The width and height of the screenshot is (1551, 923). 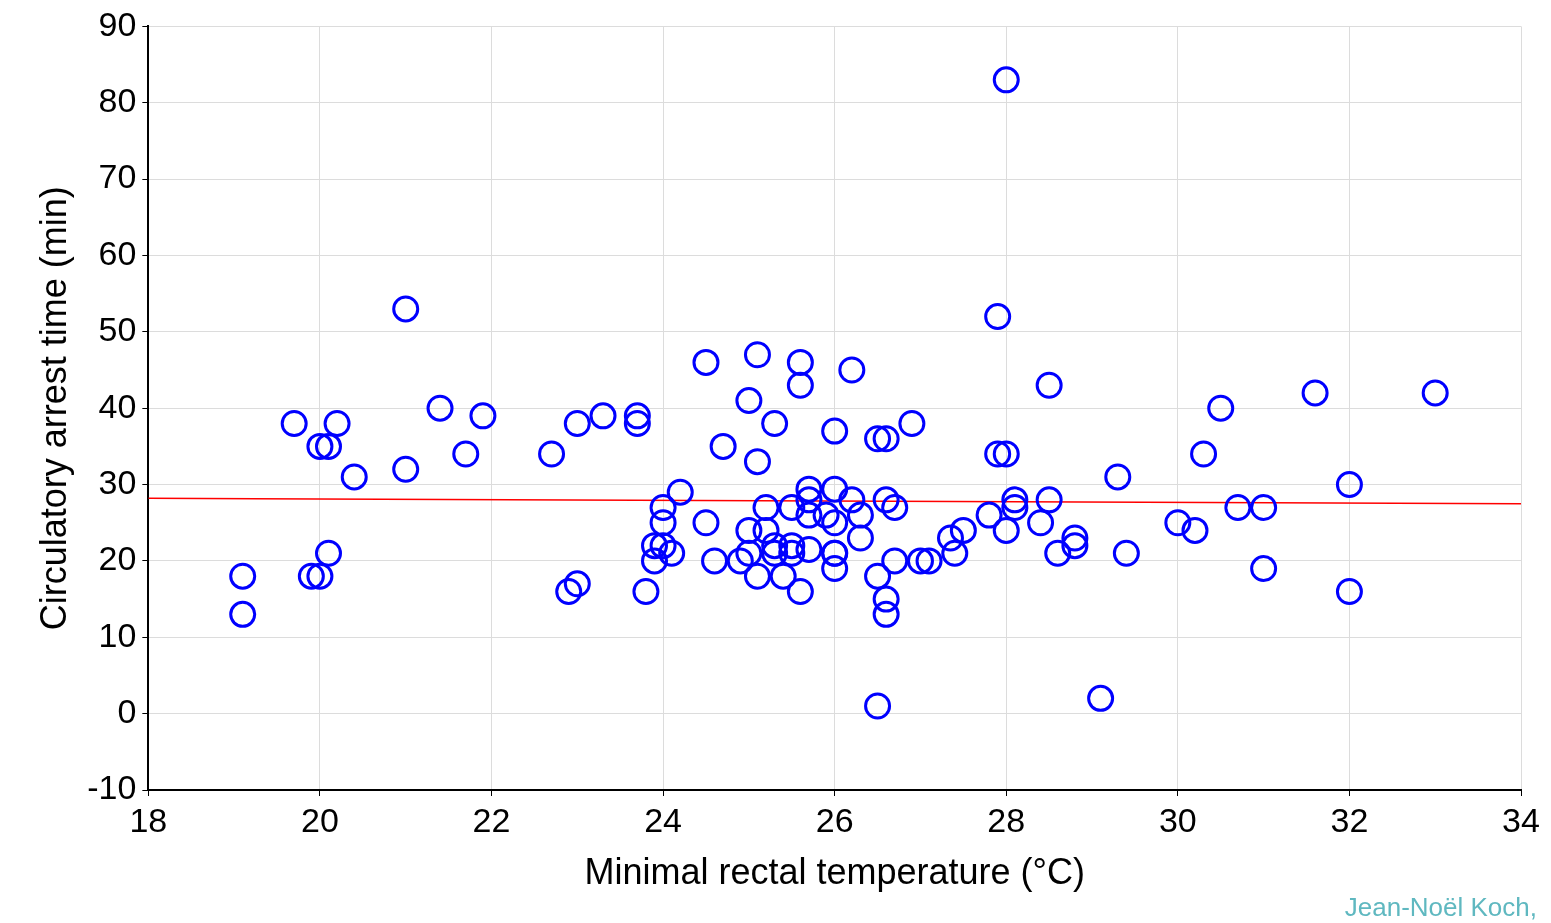 I want to click on x-axis-title: Minimal rectal temperature (°C), so click(x=834, y=872).